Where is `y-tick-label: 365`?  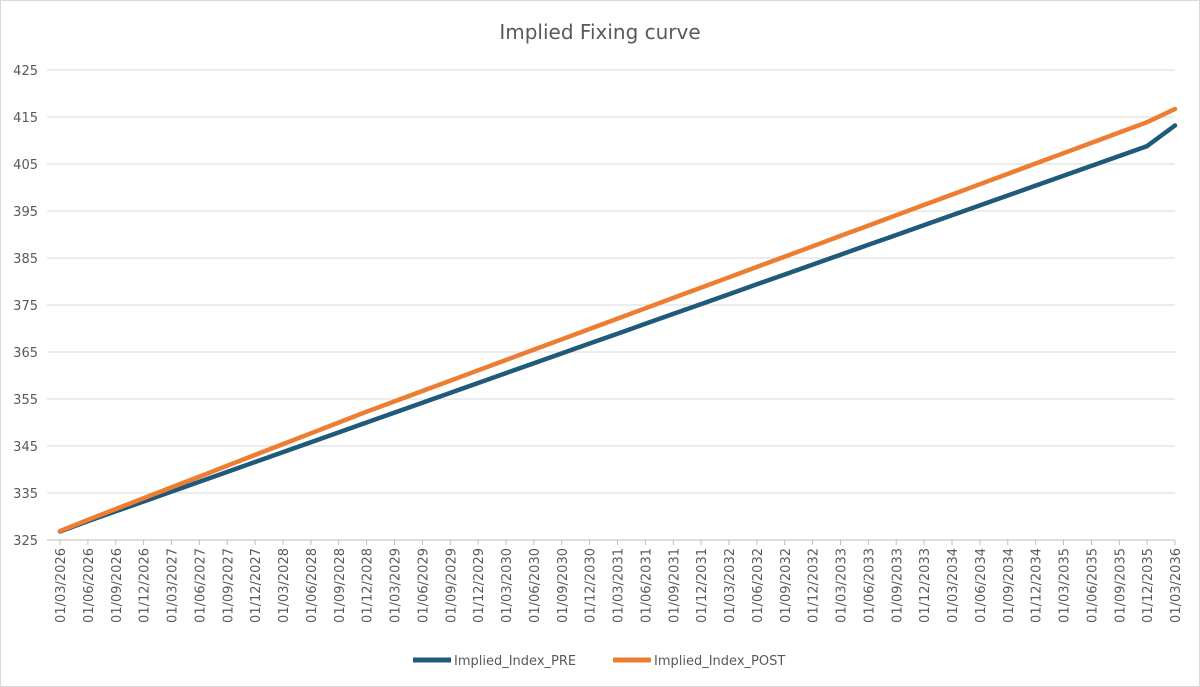
y-tick-label: 365 is located at coordinates (25, 353).